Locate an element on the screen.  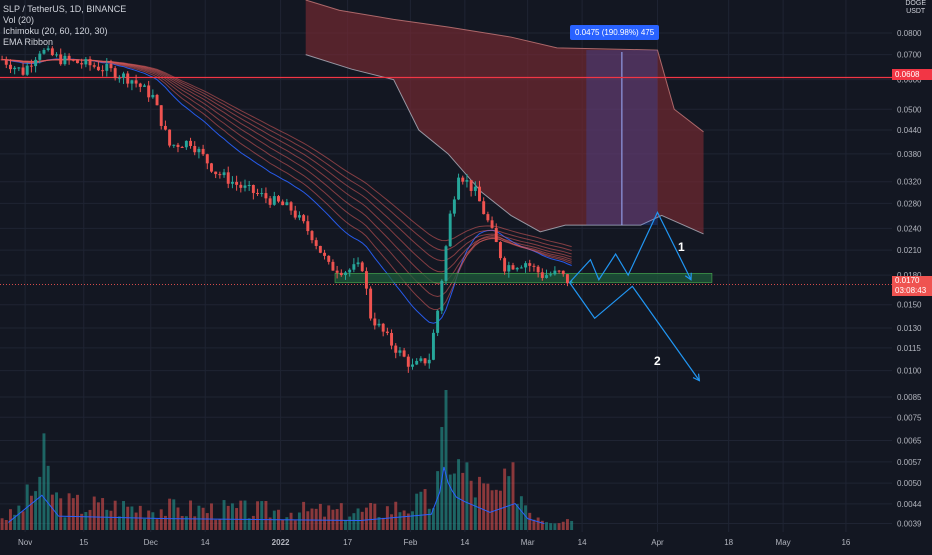
hline-price-tag: 0.0608 is located at coordinates (912, 74).